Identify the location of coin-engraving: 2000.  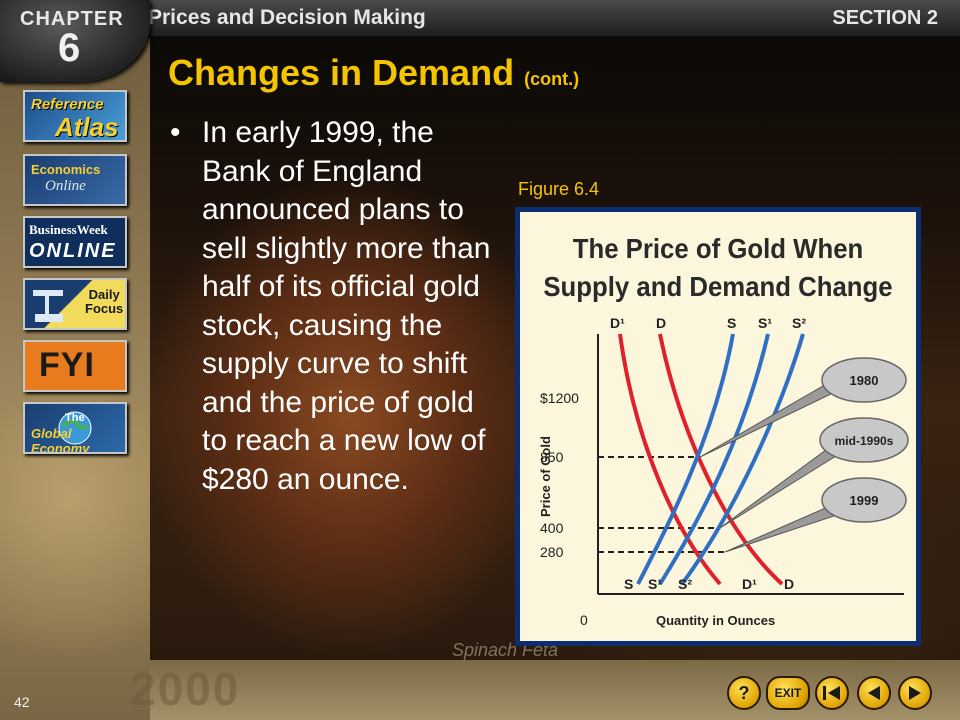
(185, 689).